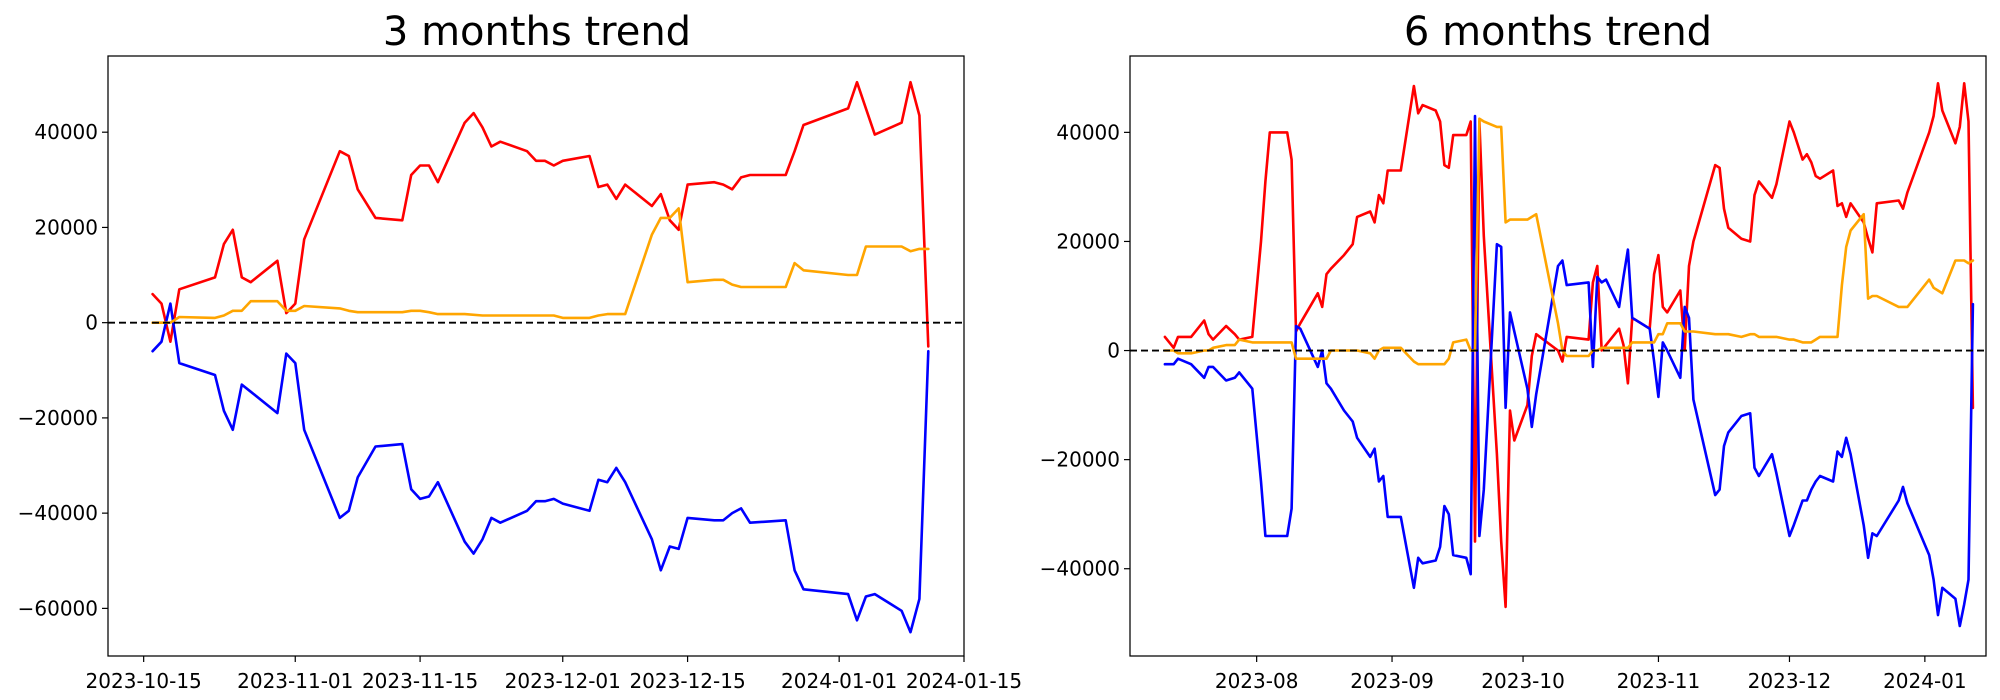  I want to click on x-tick-label: 2023-10-15, so click(144, 681).